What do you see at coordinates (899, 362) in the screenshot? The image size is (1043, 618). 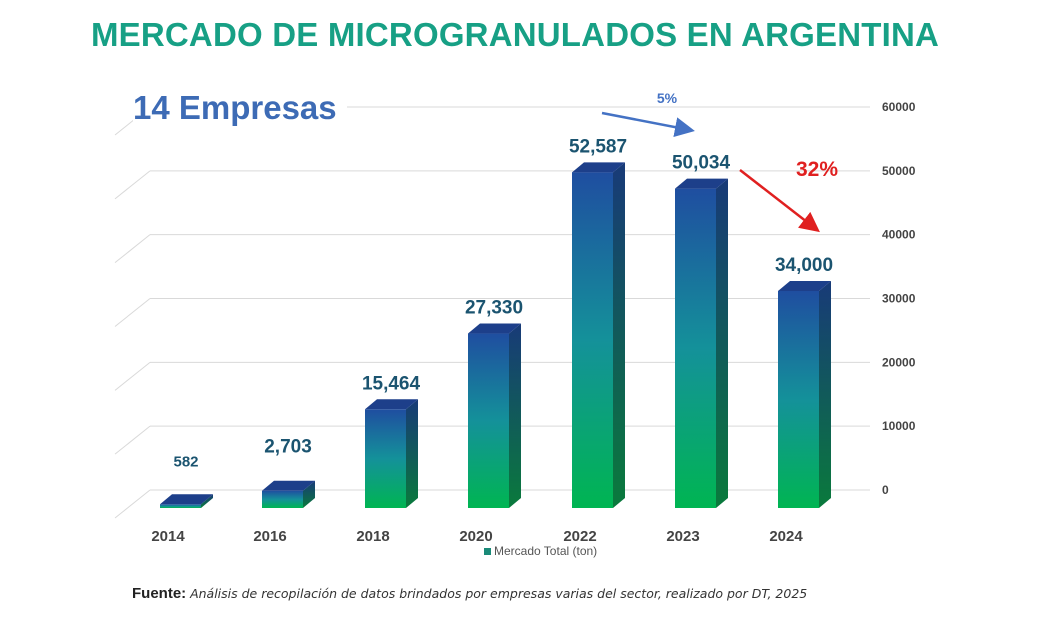 I see `y-tick-label: 20000` at bounding box center [899, 362].